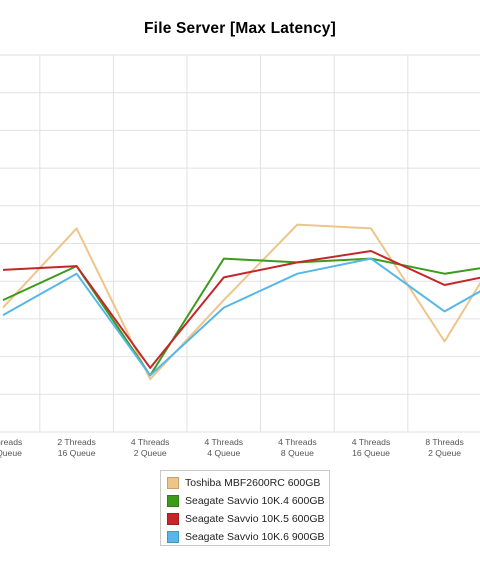 This screenshot has height=566, width=480. What do you see at coordinates (255, 519) in the screenshot?
I see `legend-label: Seagate Savvio 10K.5 600GB` at bounding box center [255, 519].